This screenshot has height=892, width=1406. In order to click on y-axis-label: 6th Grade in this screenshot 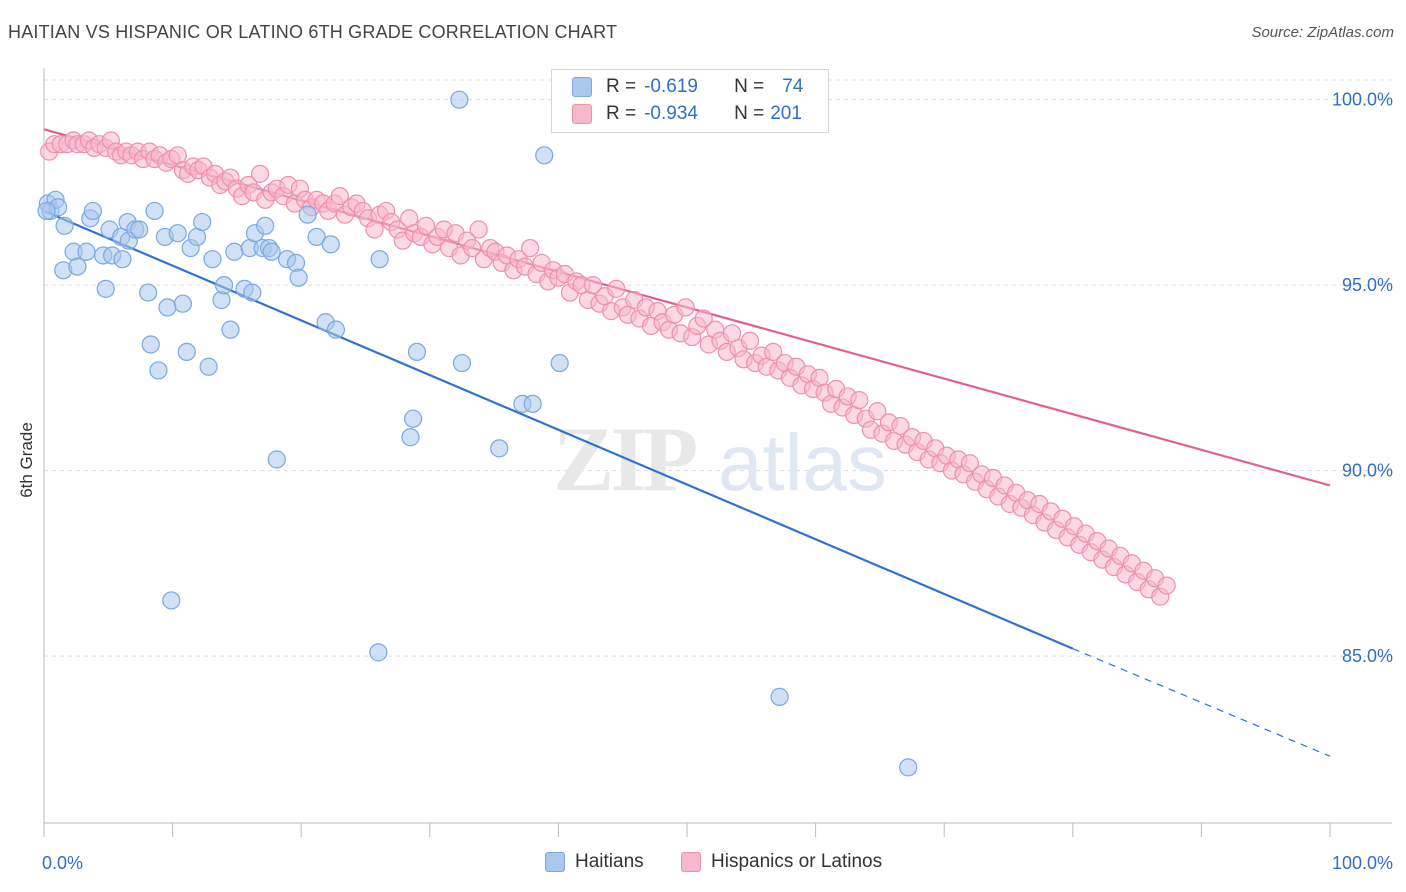, I will do `click(26, 460)`.